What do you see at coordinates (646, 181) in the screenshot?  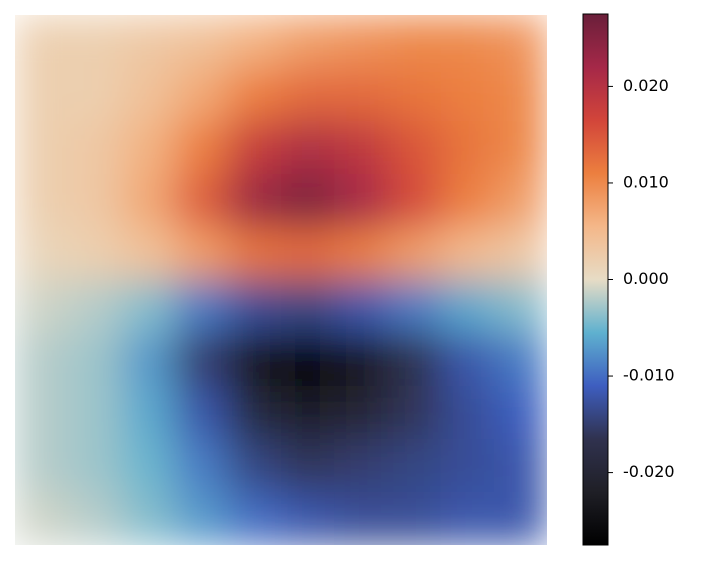 I see `colorbar-tick-label: 0.010` at bounding box center [646, 181].